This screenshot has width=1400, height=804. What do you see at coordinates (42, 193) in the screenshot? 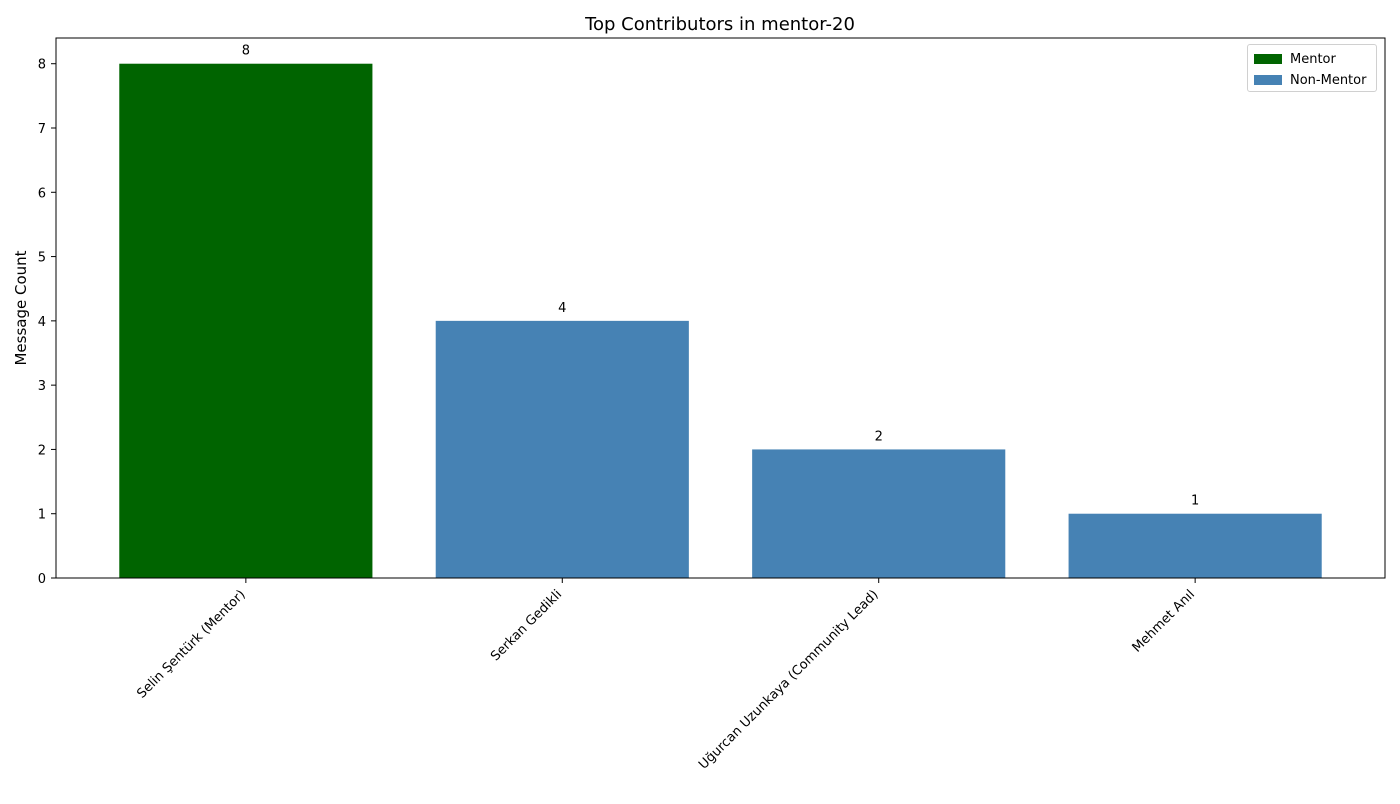
I see `y-tick-label: 6` at bounding box center [42, 193].